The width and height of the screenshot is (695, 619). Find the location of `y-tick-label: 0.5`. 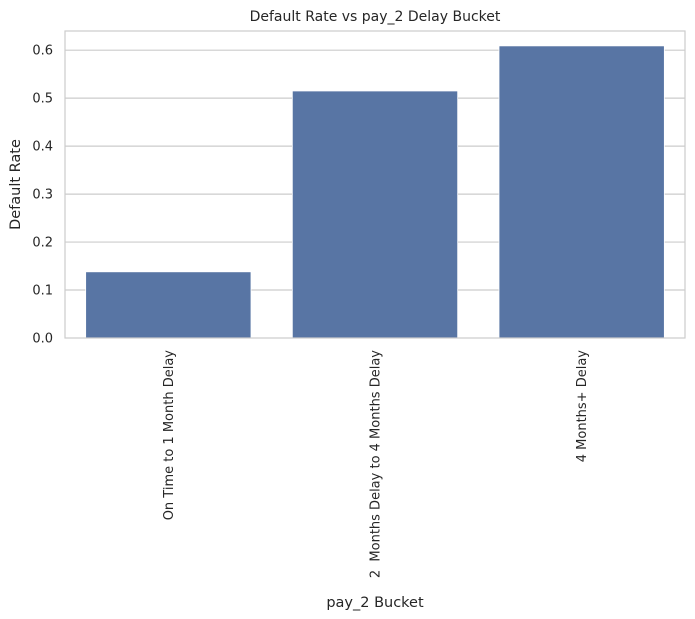

y-tick-label: 0.5 is located at coordinates (42, 99).